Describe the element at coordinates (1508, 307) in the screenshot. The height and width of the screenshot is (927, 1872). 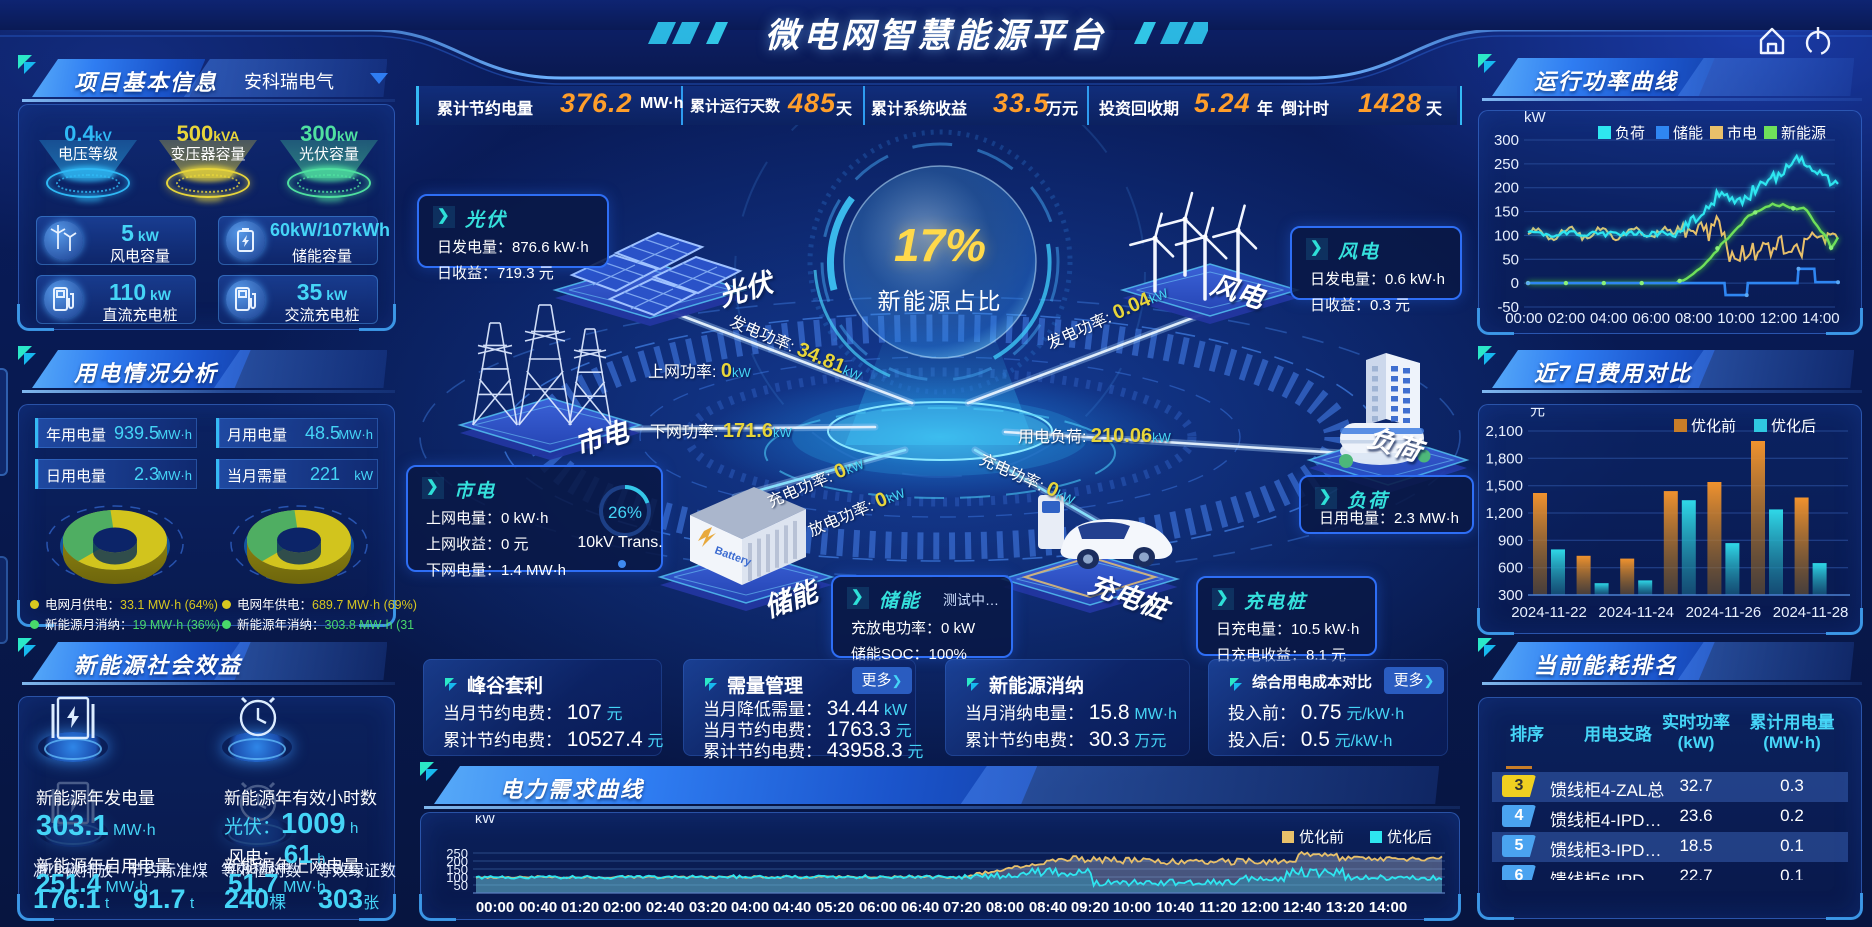
I see `svg-text: -50` at that location.